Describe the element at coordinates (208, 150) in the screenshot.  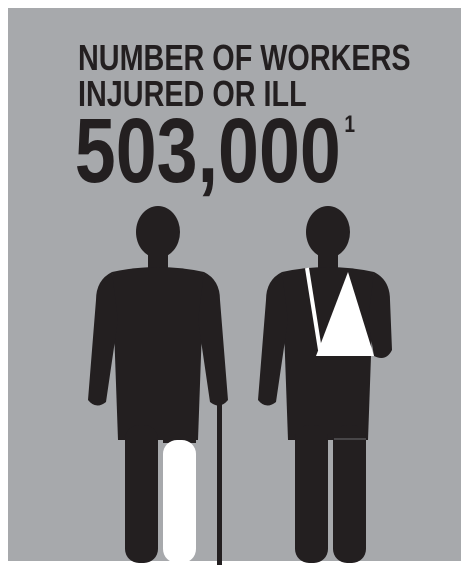
I see `headline-number: 503,000` at that location.